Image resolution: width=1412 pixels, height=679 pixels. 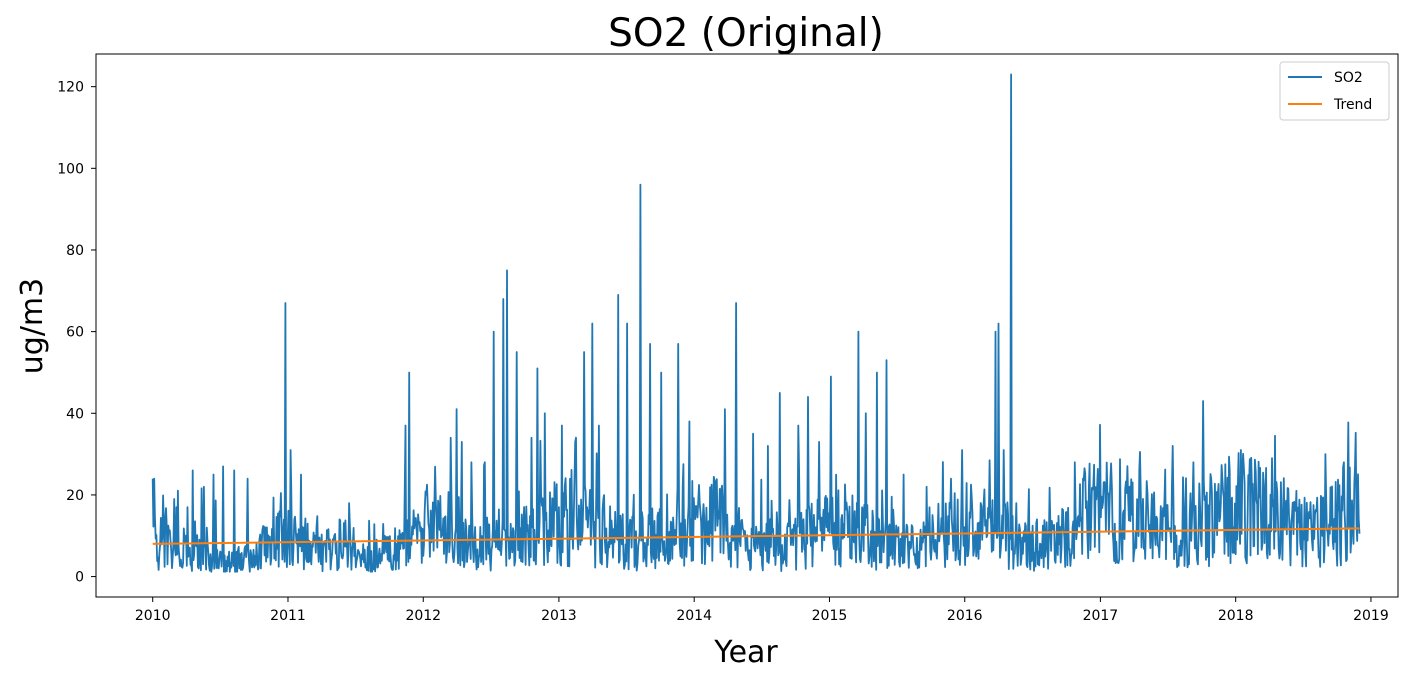 I want to click on x-tick-label: 2012, so click(x=423, y=616).